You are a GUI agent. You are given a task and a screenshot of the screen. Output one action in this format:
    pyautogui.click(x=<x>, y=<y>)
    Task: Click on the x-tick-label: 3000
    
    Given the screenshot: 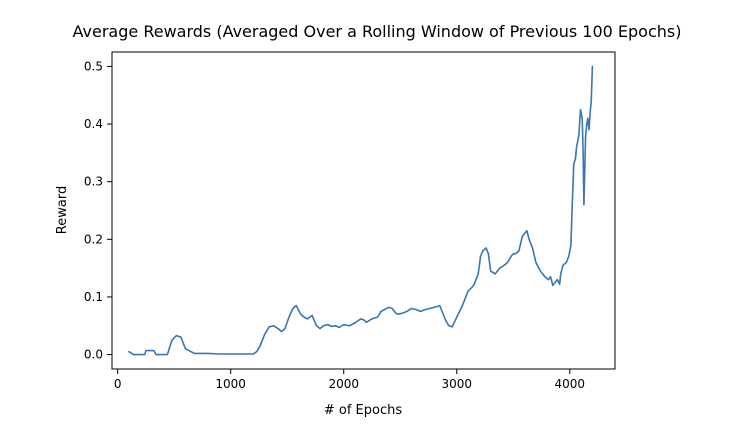 What is the action you would take?
    pyautogui.click(x=456, y=384)
    